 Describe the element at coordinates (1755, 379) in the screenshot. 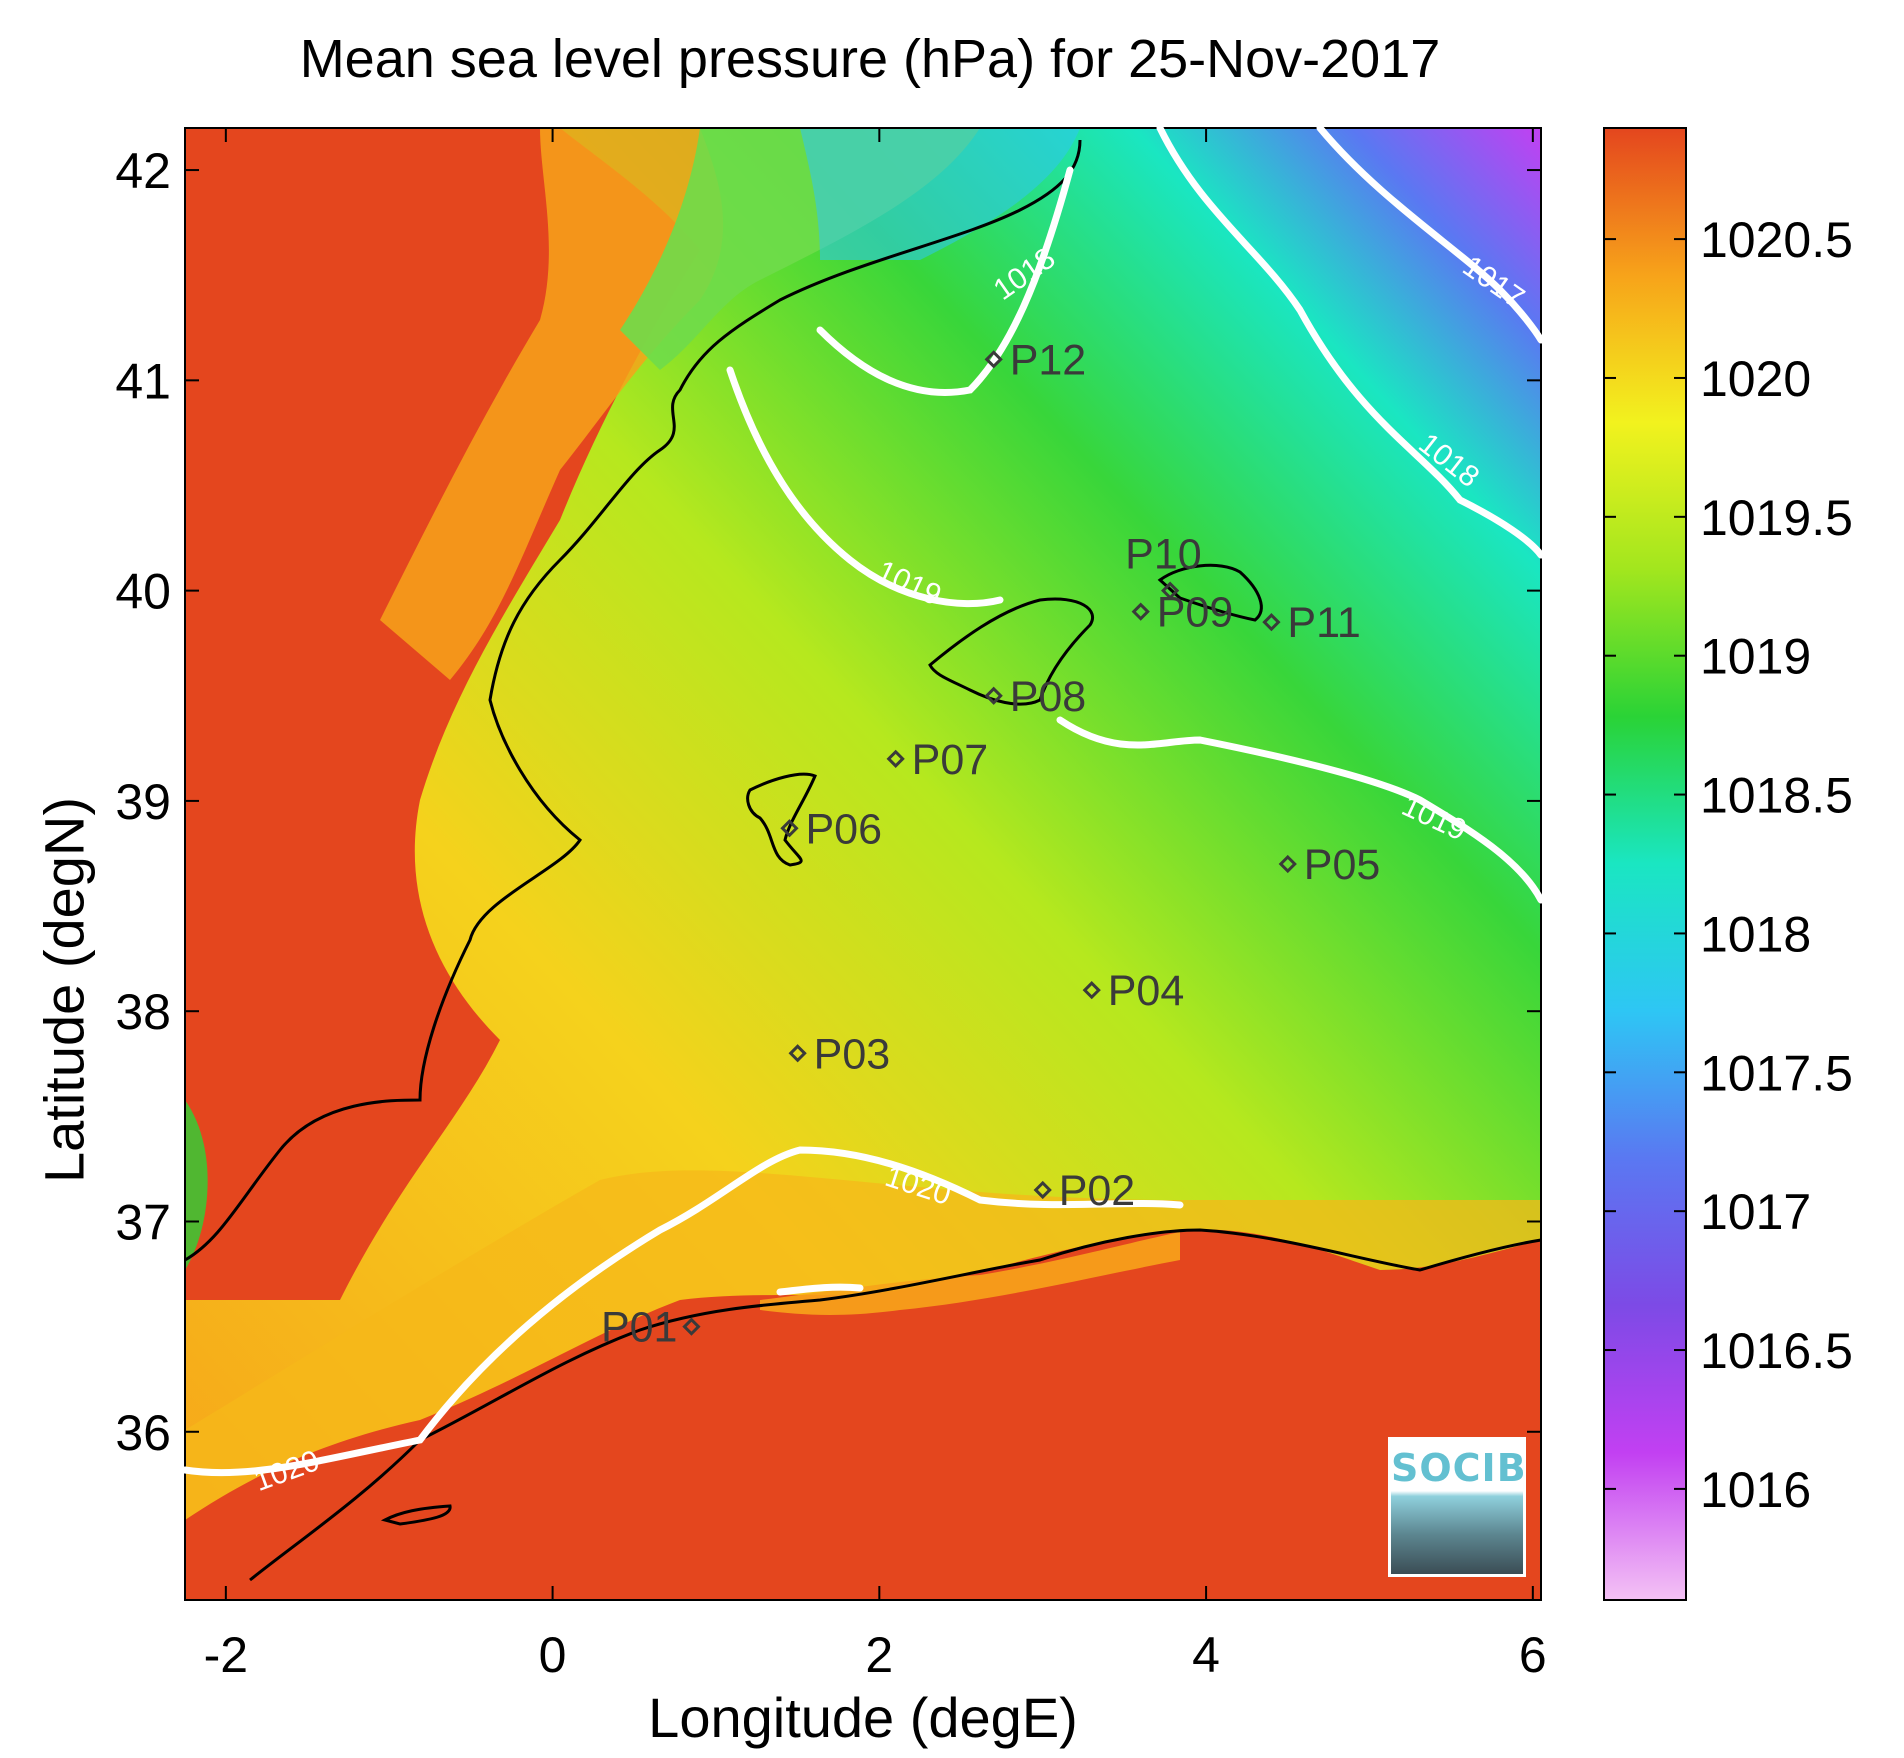

I see `colorbar-tick-label: 1020` at that location.